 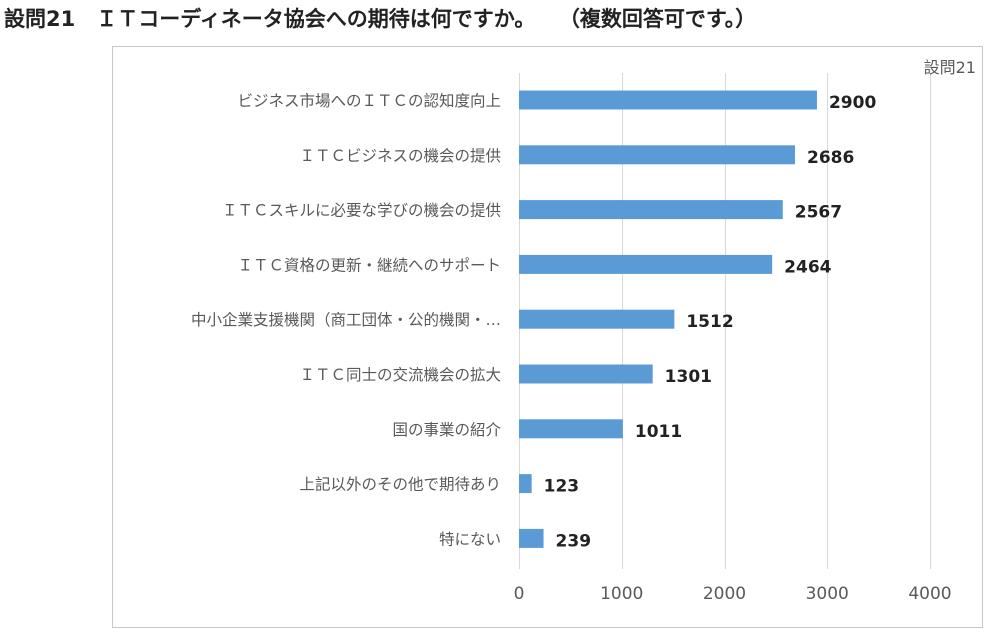 What do you see at coordinates (621, 594) in the screenshot?
I see `x-tick-label: 1000` at bounding box center [621, 594].